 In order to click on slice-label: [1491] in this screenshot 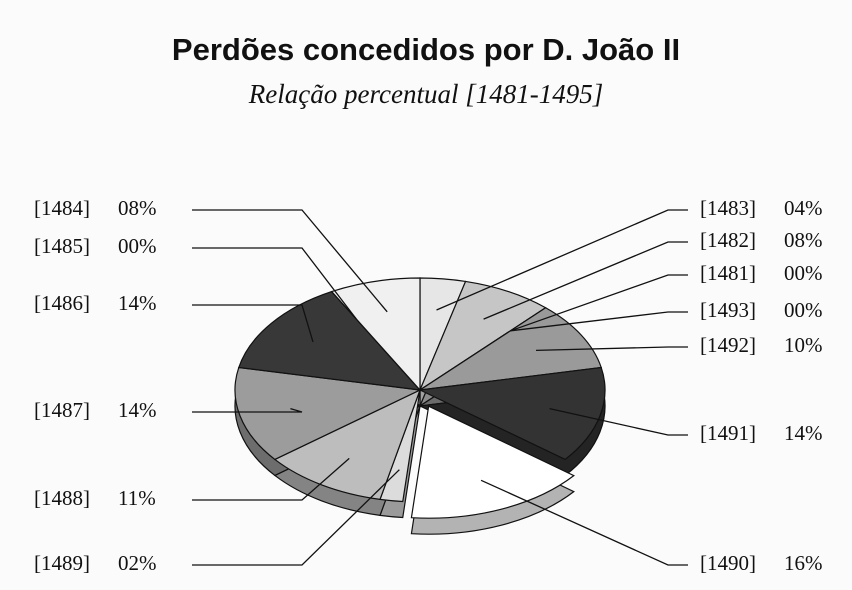, I will do `click(728, 433)`.